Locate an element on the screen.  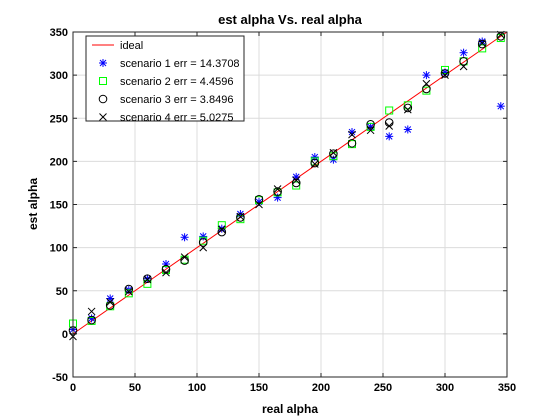
legend-box is located at coordinates (165, 78).